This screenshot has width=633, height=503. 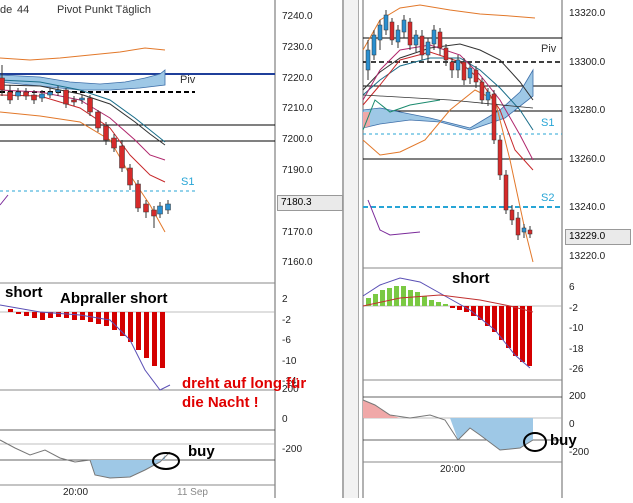 I want to click on left-macd-tick: -2, so click(x=286, y=320).